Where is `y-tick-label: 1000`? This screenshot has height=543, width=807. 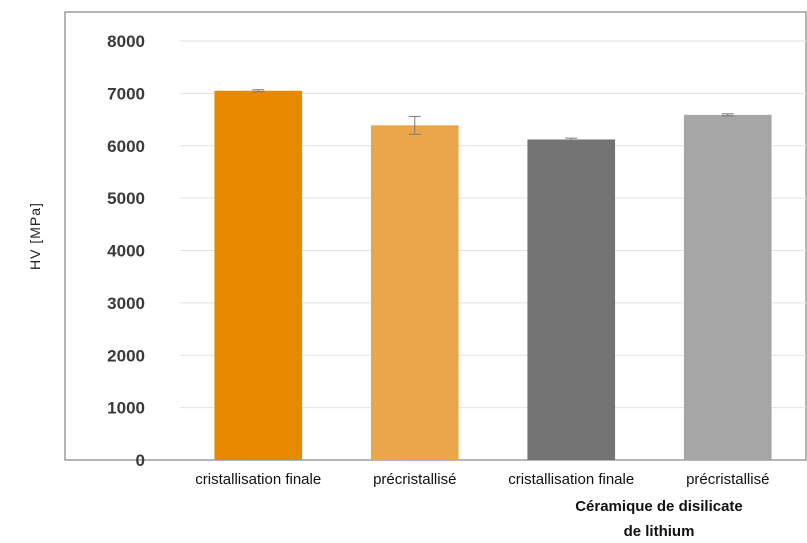
y-tick-label: 1000 is located at coordinates (126, 408).